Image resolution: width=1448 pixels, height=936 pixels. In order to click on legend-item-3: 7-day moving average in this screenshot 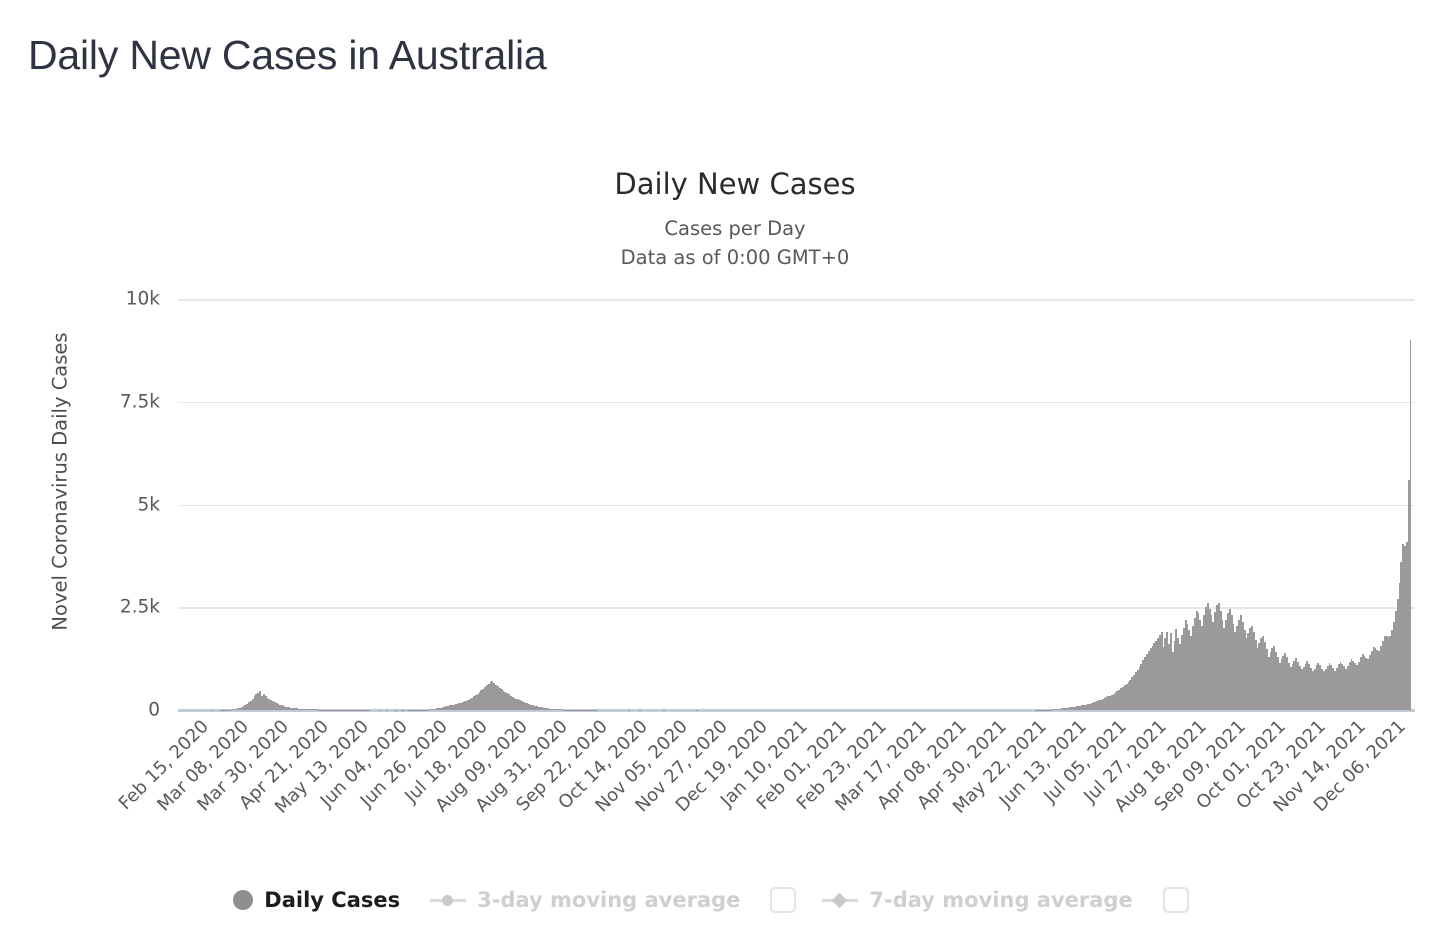, I will do `click(977, 900)`.